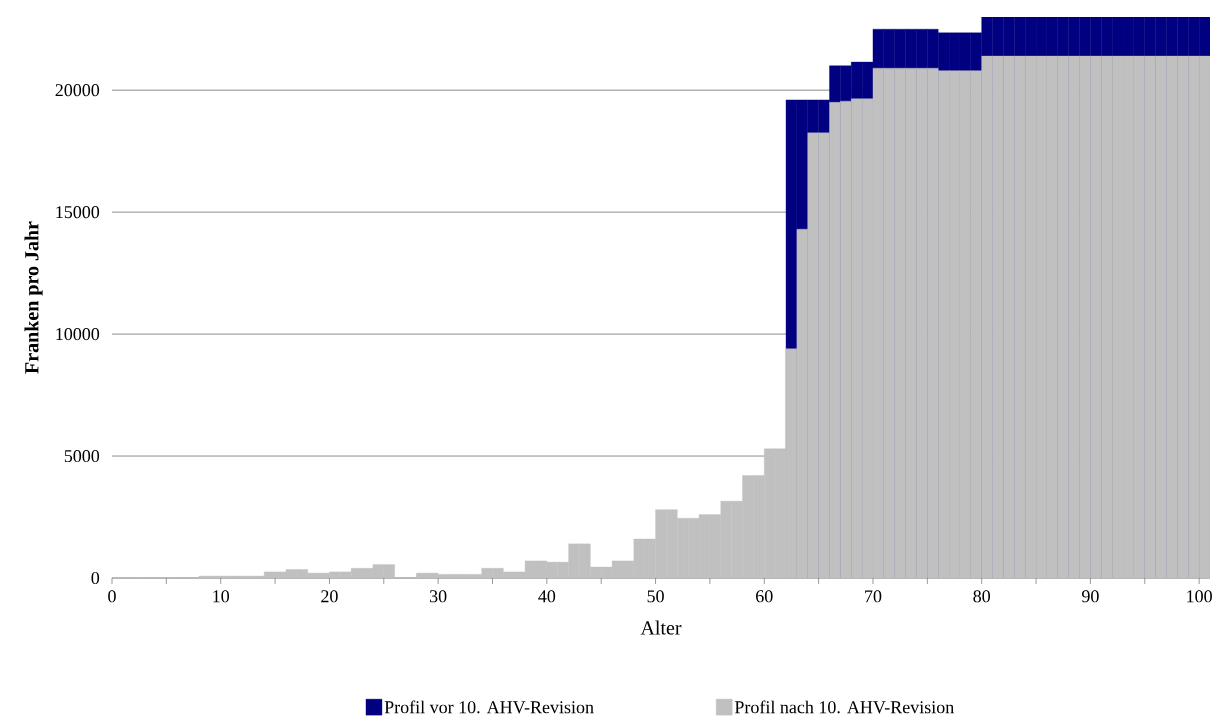  What do you see at coordinates (77, 90) in the screenshot?
I see `y-tick-label: 20000` at bounding box center [77, 90].